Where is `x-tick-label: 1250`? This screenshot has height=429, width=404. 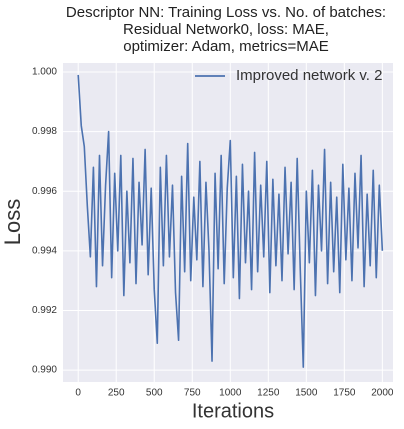 x-tick-label: 1250 is located at coordinates (268, 393).